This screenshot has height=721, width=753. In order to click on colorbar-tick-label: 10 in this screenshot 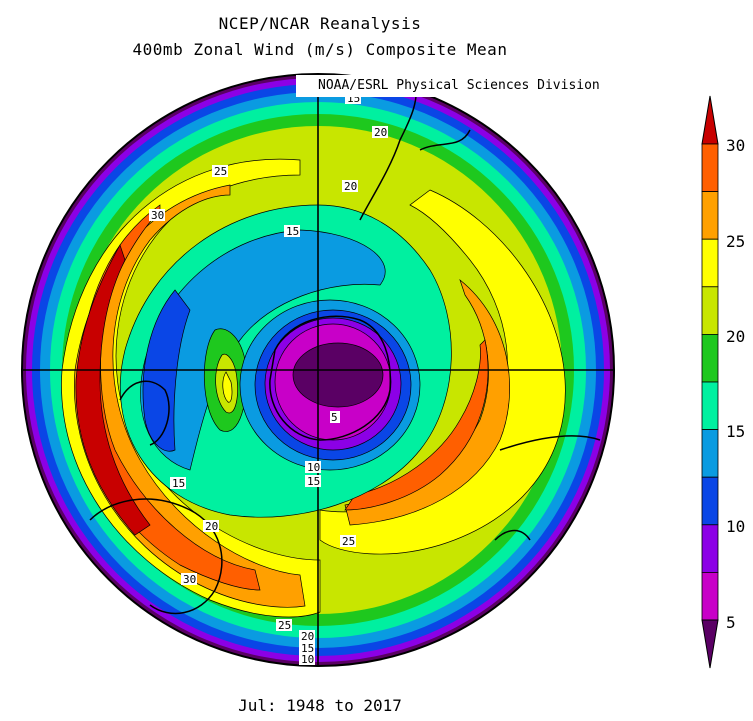, I will do `click(736, 526)`.